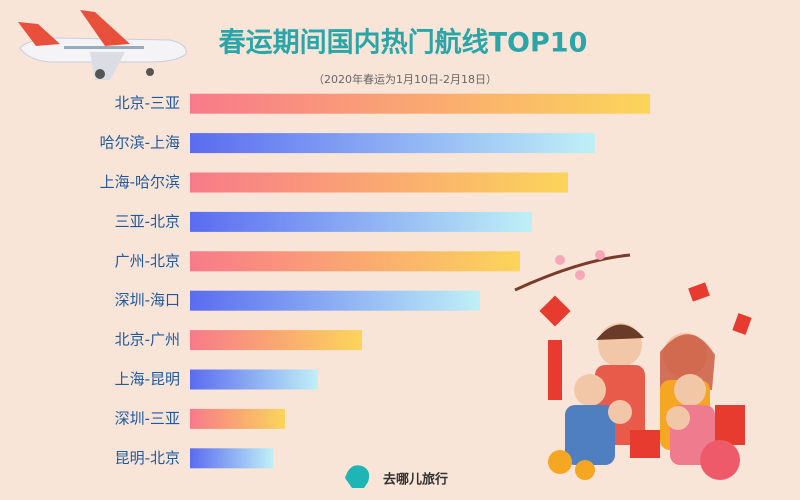 The height and width of the screenshot is (500, 800). Describe the element at coordinates (147, 379) in the screenshot. I see `category-label: 上海-昆明` at that location.